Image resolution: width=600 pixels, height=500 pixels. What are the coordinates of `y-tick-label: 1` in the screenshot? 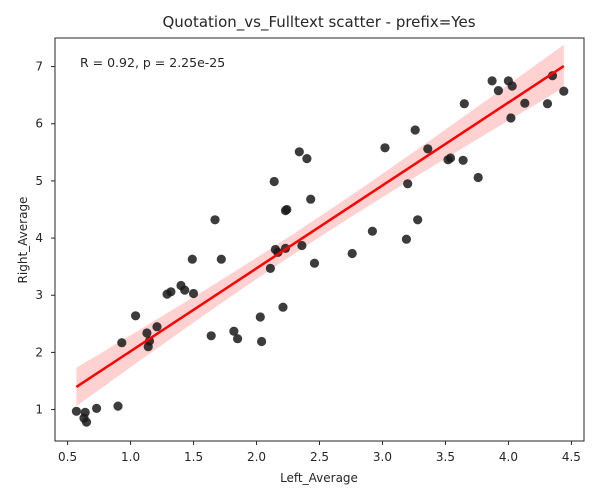 It's located at (39, 410).